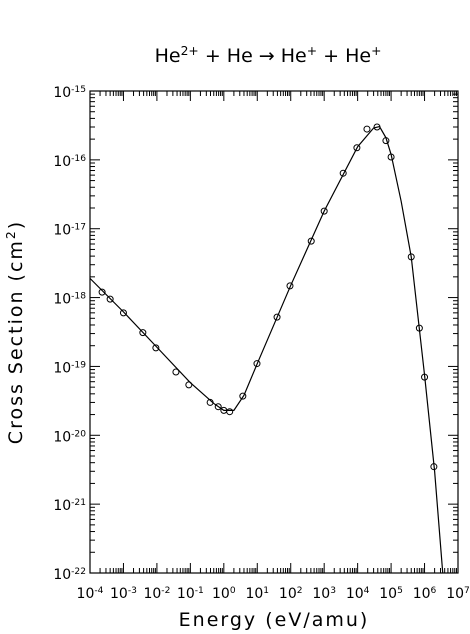 This screenshot has width=470, height=634. I want to click on x-tick-label: 103, so click(324, 594).